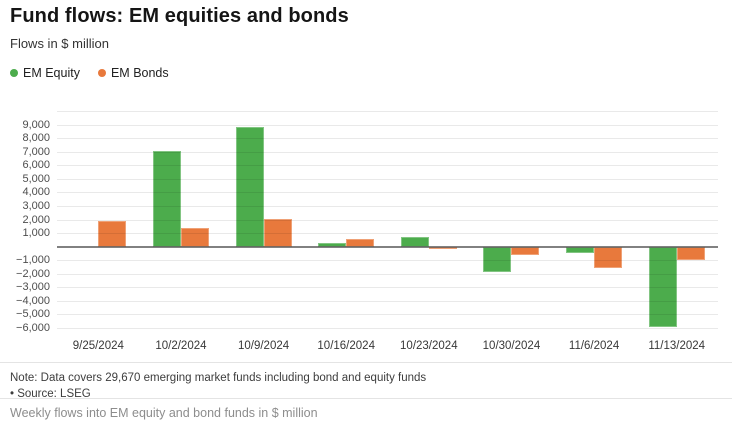 This screenshot has width=732, height=437. What do you see at coordinates (36, 138) in the screenshot?
I see `y-tick-label: 8,000` at bounding box center [36, 138].